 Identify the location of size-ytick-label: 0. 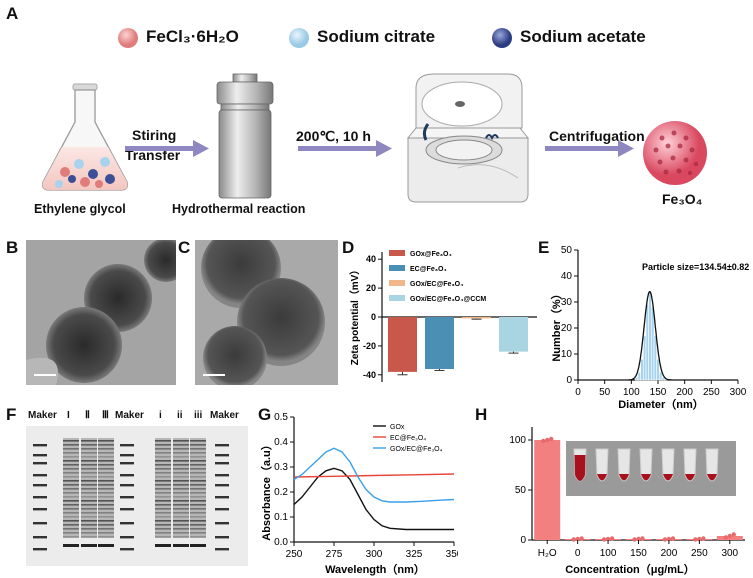
(569, 380).